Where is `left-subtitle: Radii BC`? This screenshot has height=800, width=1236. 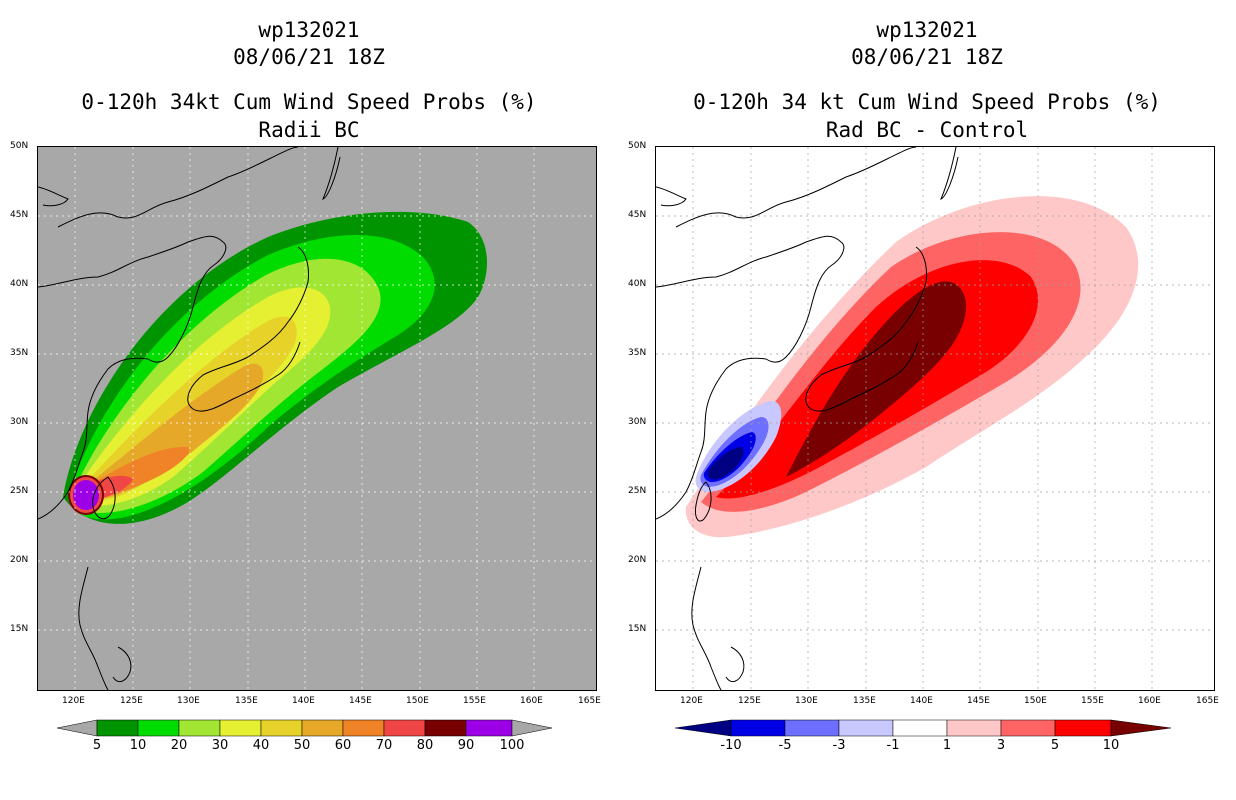
left-subtitle: Radii BC is located at coordinates (309, 130).